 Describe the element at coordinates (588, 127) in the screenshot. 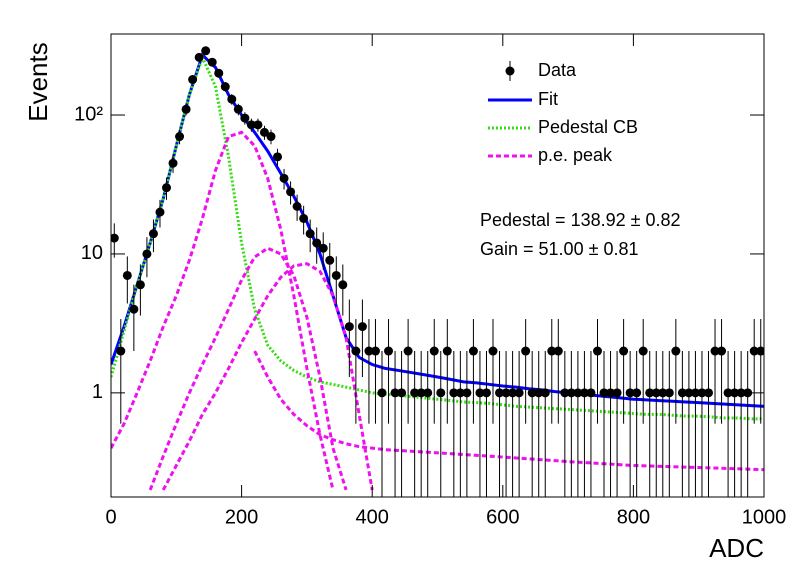

I see `legend-label: Pedestal CB` at that location.